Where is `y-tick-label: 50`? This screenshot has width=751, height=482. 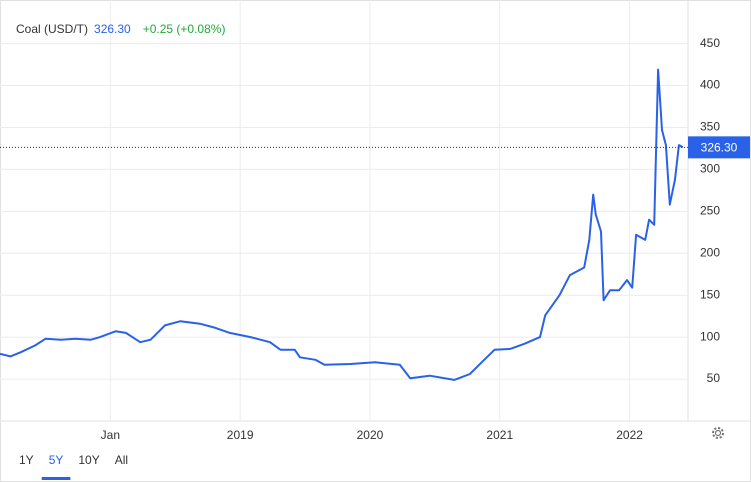 y-tick-label: 50 is located at coordinates (714, 378).